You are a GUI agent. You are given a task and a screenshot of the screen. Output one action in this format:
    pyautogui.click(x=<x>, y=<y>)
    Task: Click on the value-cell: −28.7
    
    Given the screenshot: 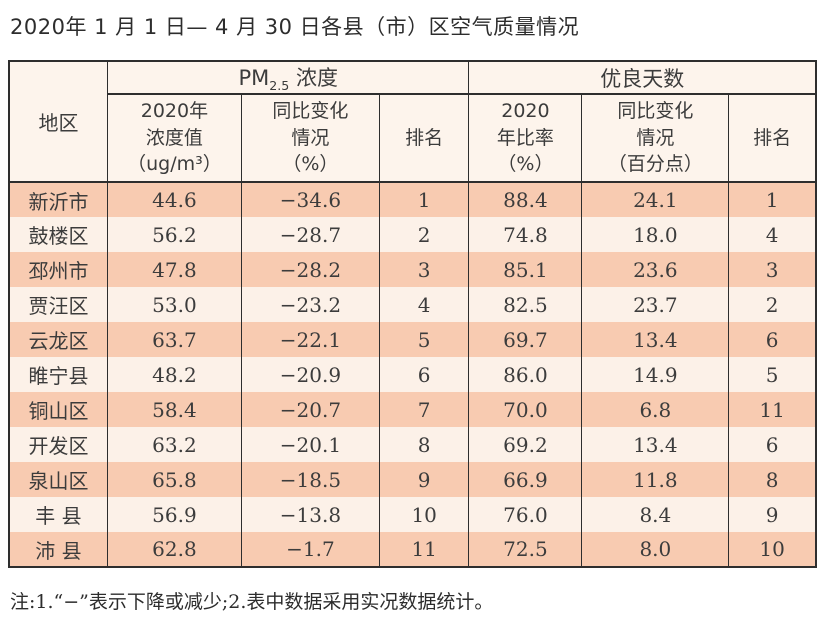 What is the action you would take?
    pyautogui.click(x=310, y=235)
    